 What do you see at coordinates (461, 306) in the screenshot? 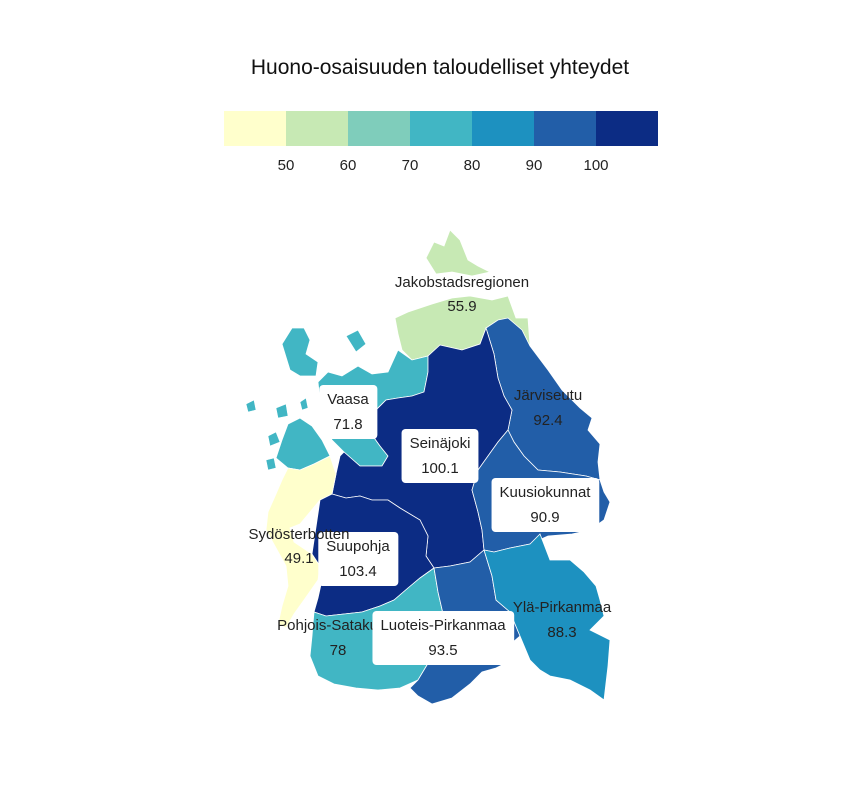
I see `region-value-label: 55.9` at bounding box center [461, 306].